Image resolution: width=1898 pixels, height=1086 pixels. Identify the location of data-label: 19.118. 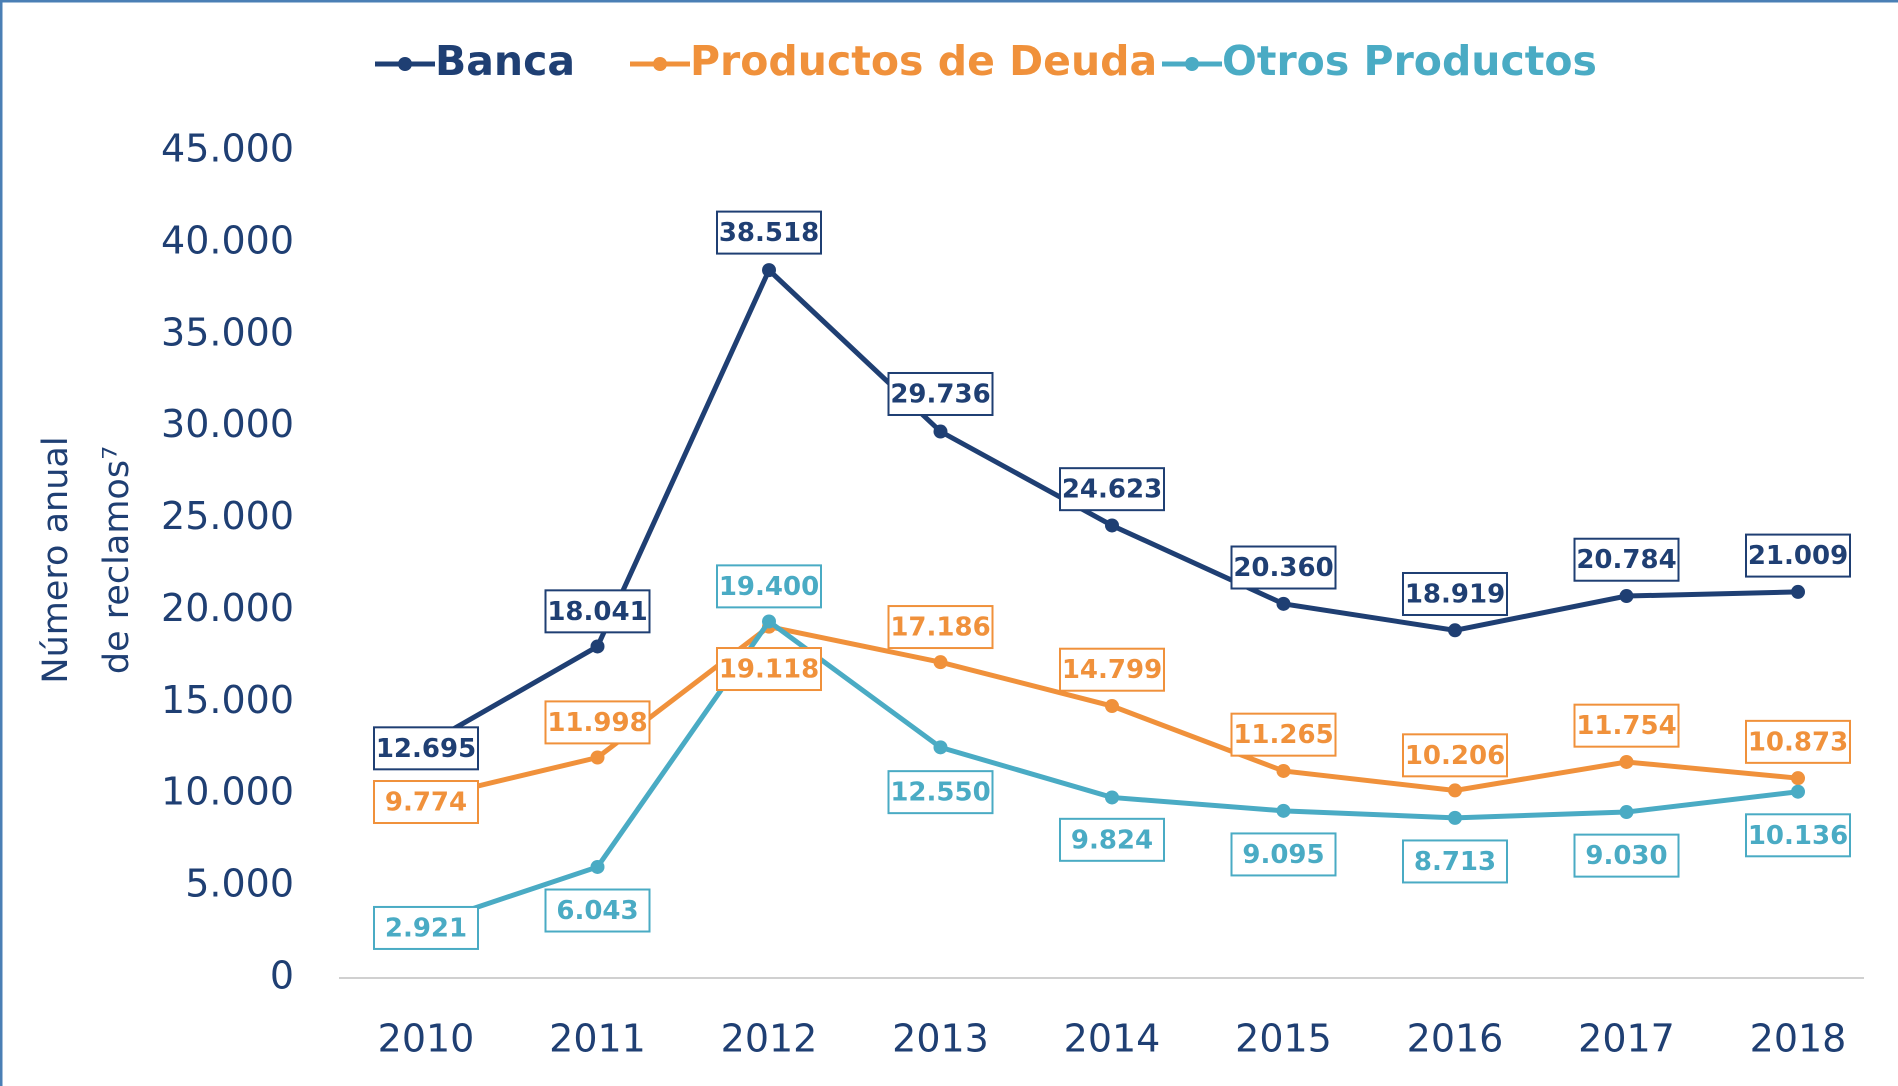
(769, 670).